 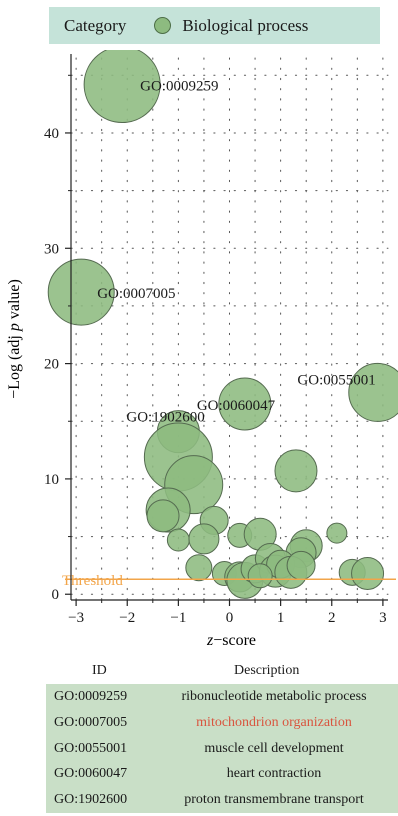 I want to click on x-axis-label: z−score, so click(x=231, y=640).